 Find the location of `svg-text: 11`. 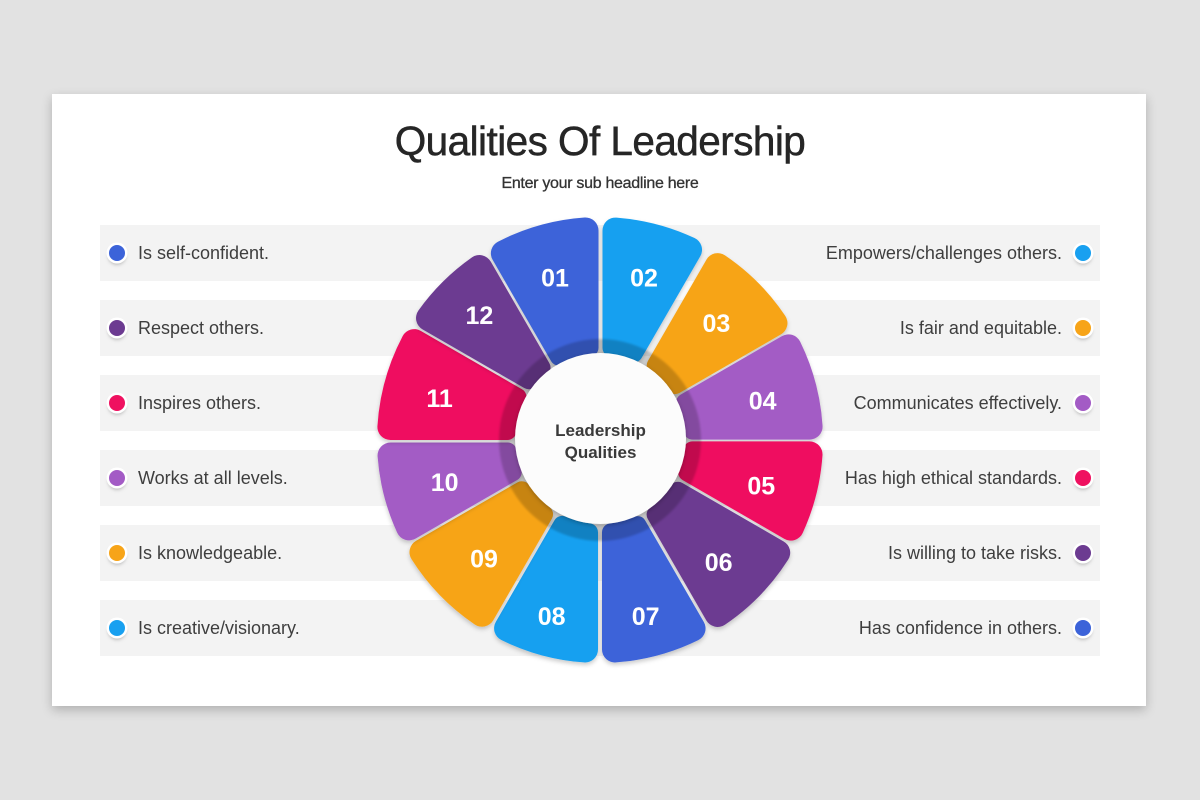

svg-text: 11 is located at coordinates (439, 399).